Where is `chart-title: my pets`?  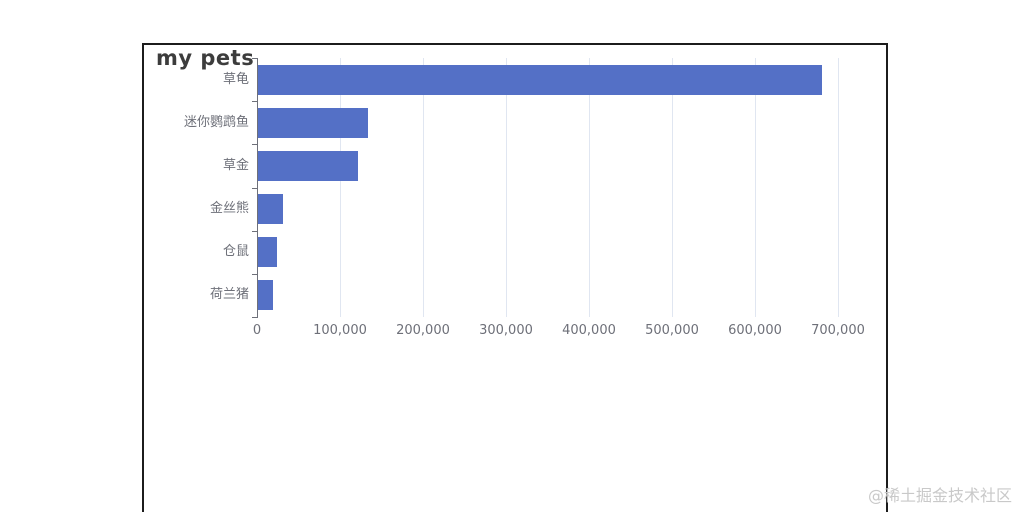
chart-title: my pets is located at coordinates (205, 58).